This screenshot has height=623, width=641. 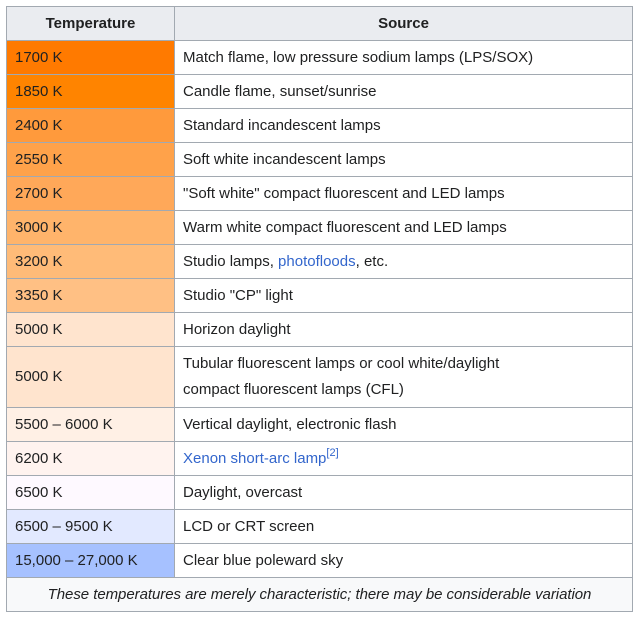 I want to click on table-row: 6500 – 9500 K LCD or CRT screen, so click(x=319, y=526).